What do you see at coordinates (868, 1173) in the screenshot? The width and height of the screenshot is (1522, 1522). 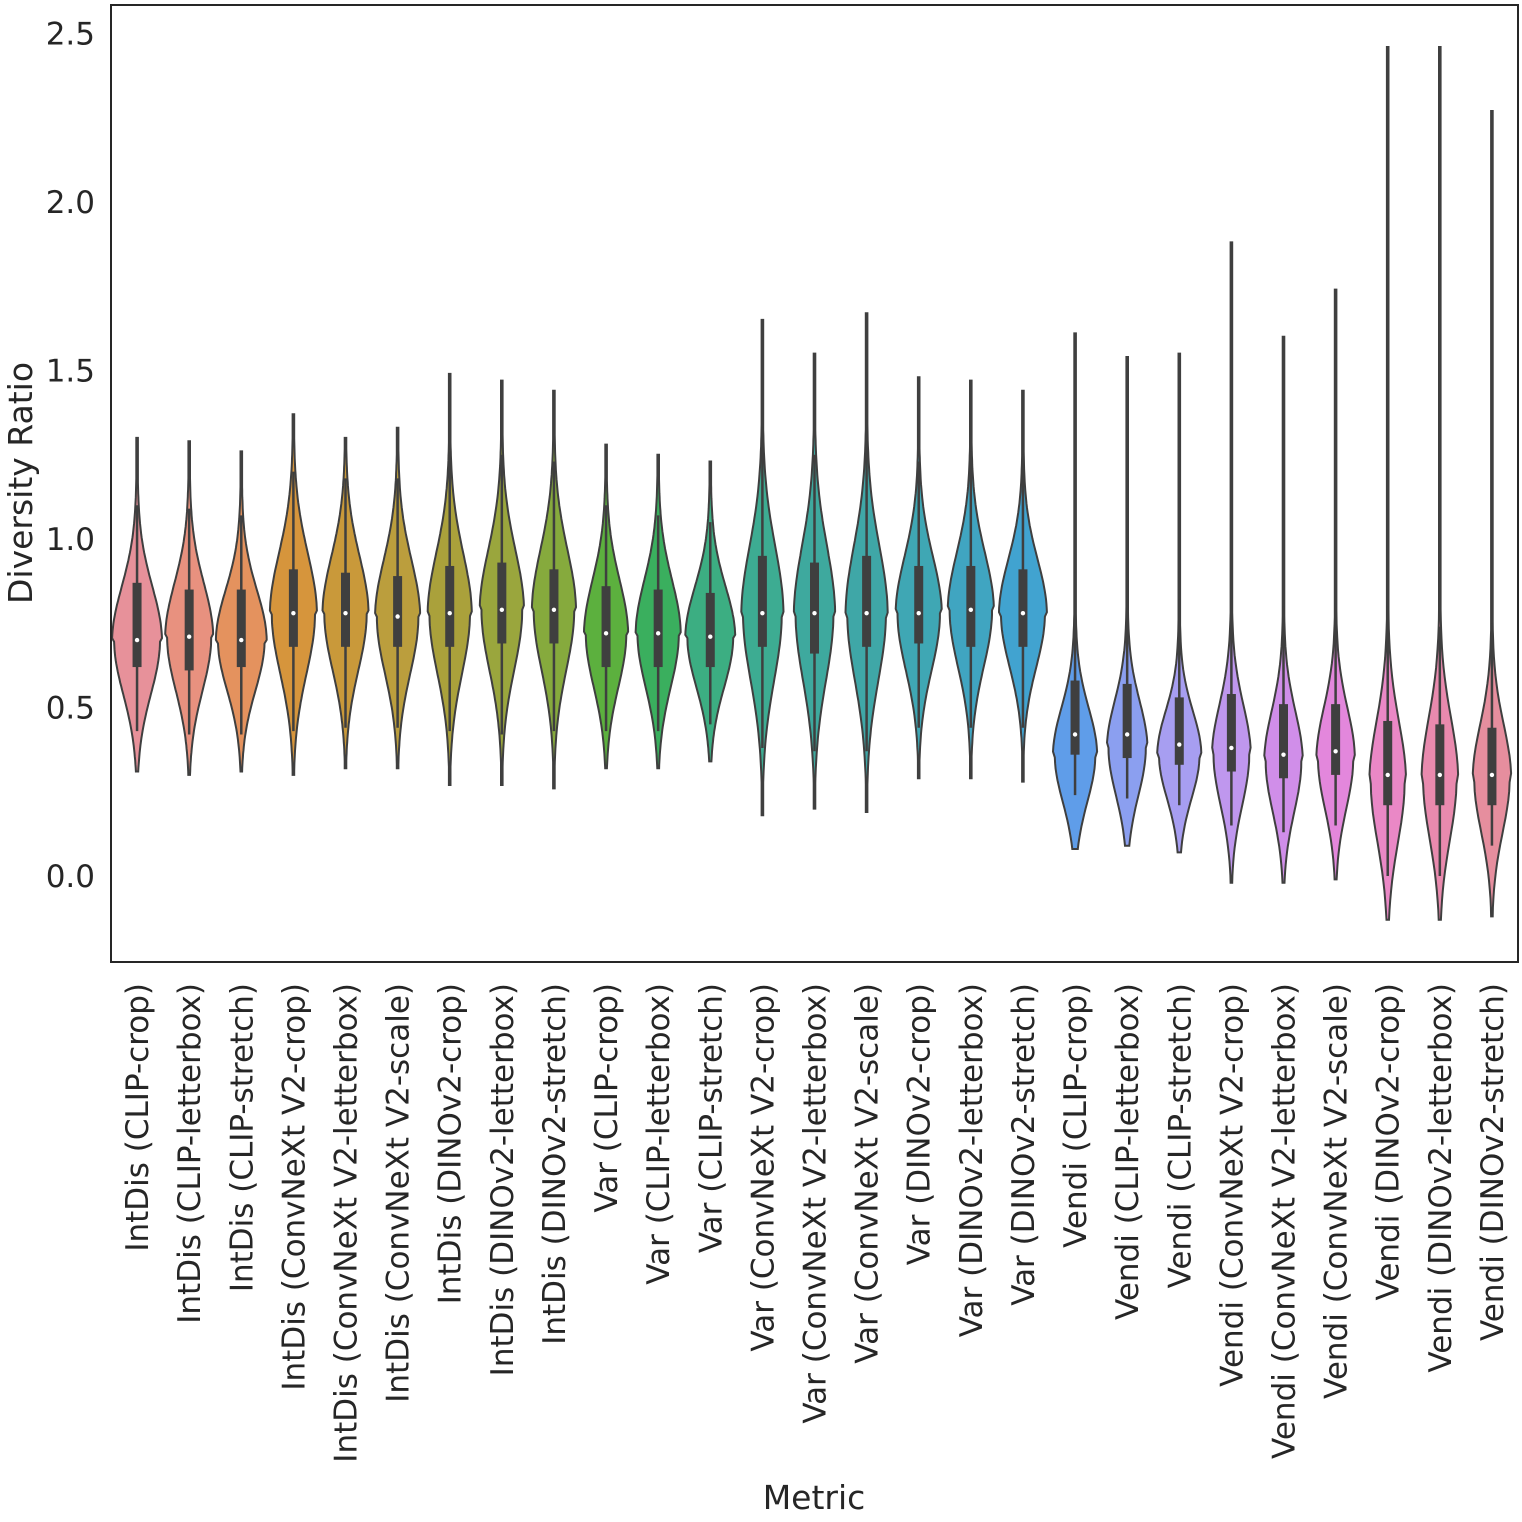 I see `x-tick-label: Var (ConvNeXt V2-scale)` at bounding box center [868, 1173].